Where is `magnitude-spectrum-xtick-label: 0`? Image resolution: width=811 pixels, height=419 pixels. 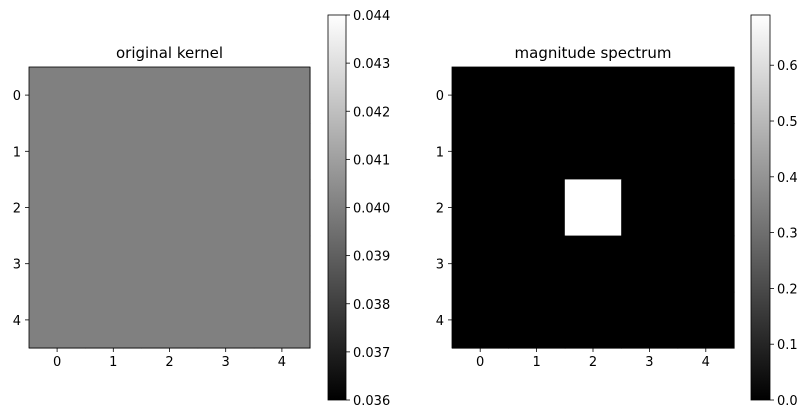 magnitude-spectrum-xtick-label: 0 is located at coordinates (480, 362).